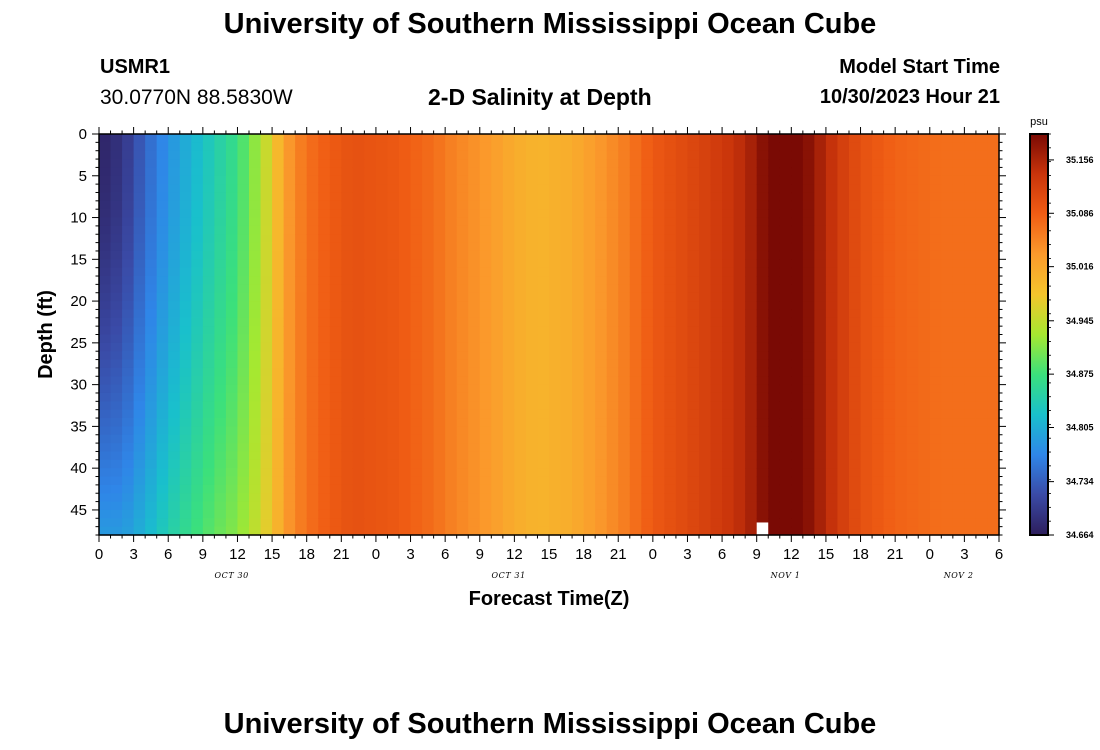 Image resolution: width=1100 pixels, height=750 pixels. What do you see at coordinates (78, 218) in the screenshot?
I see `y-tick-label: 10` at bounding box center [78, 218].